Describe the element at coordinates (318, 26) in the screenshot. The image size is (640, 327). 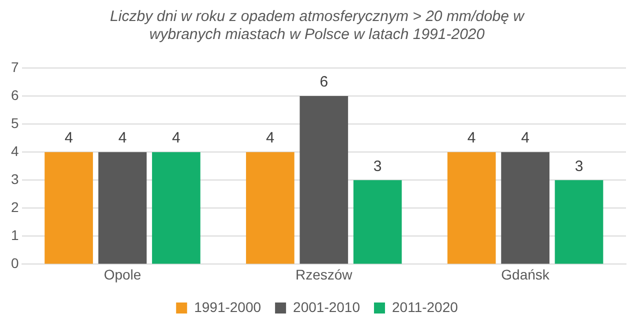
I see `chart-title: Liczby dni w roku z opadem atmosferycznym > 20 mm/dobę w wybranych miastach w Polsce w latach 1991-2020` at that location.